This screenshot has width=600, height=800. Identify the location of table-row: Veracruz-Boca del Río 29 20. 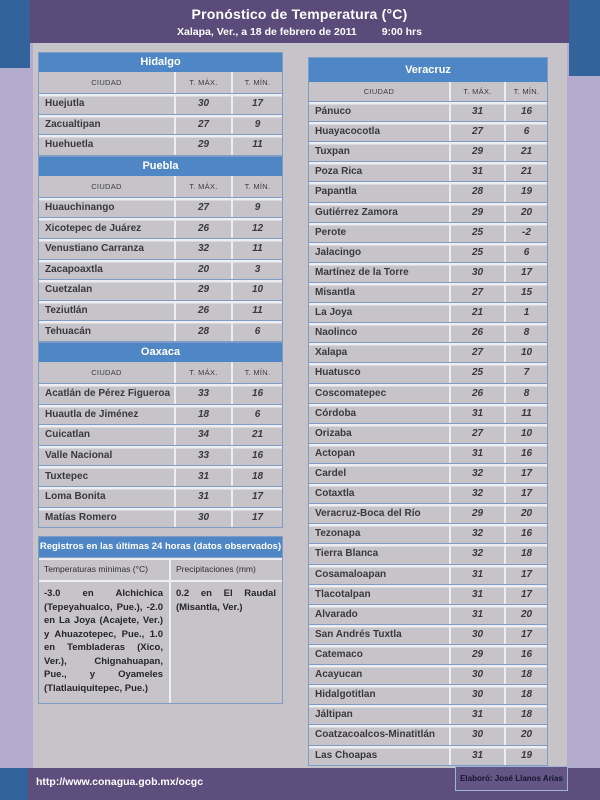
(428, 513).